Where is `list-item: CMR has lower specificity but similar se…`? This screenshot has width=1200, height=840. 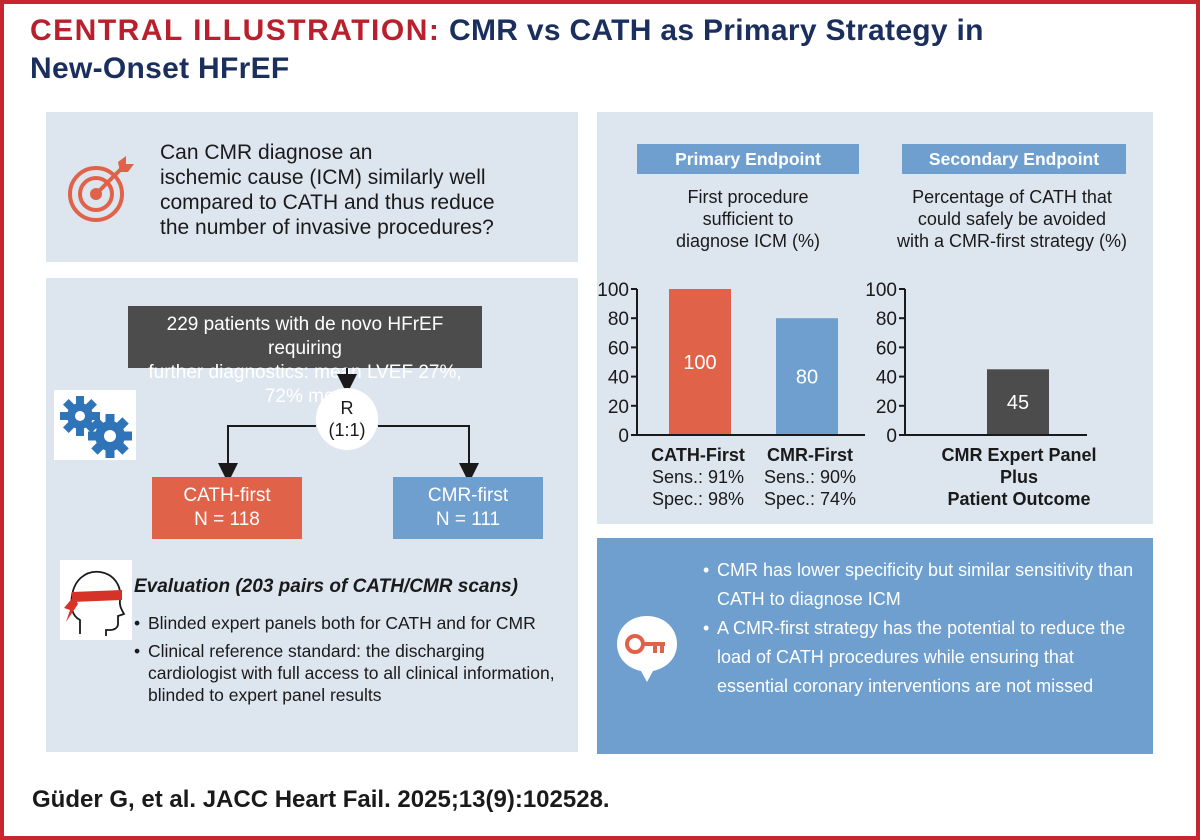 list-item: CMR has lower specificity but similar se… is located at coordinates (923, 585).